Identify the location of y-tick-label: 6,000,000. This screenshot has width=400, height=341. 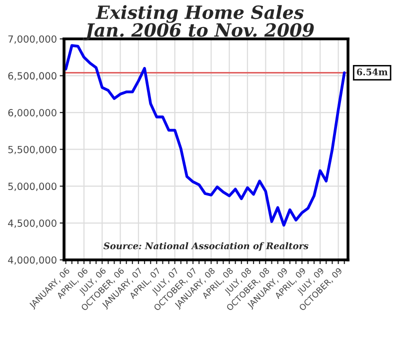
(32, 113).